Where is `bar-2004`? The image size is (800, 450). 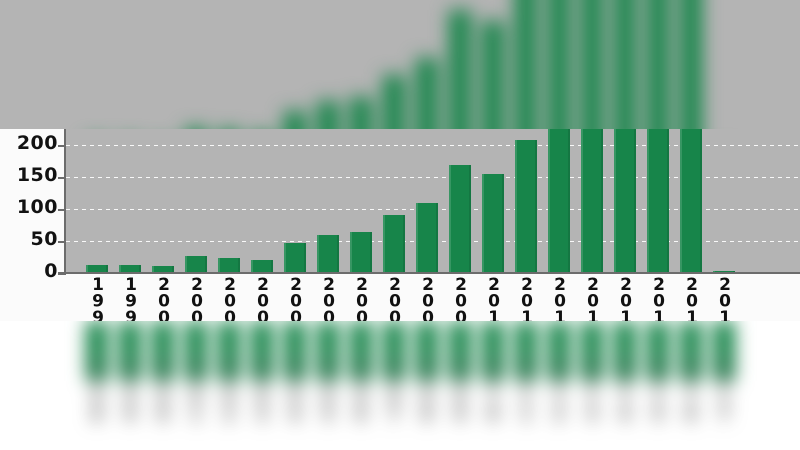 bar-2004 is located at coordinates (295, 257).